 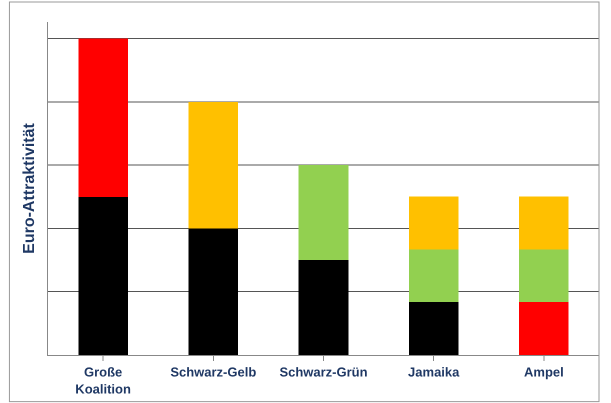 I want to click on x-tick-label: Schwarz-Grün, so click(x=323, y=372).